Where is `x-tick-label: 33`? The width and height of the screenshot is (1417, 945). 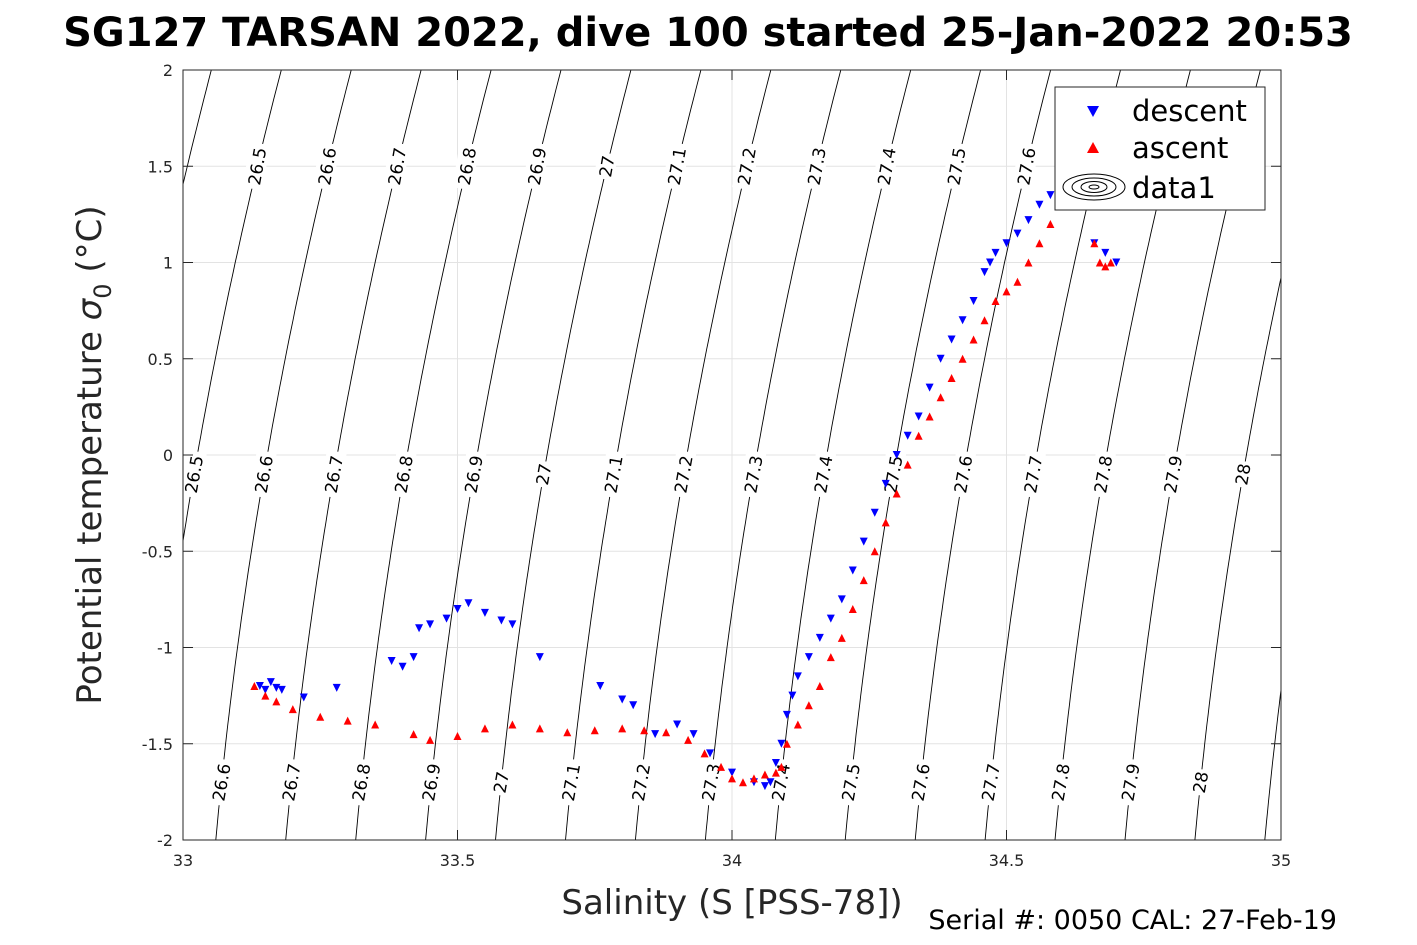
x-tick-label: 33 is located at coordinates (183, 860).